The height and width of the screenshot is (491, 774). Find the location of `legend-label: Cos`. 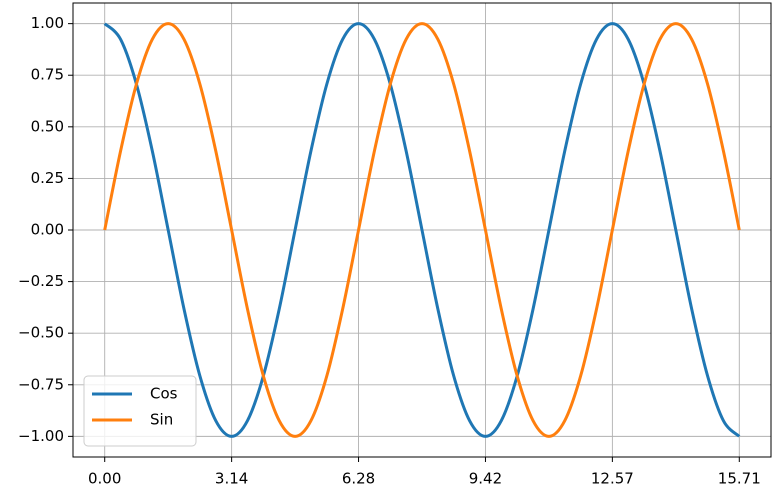

legend-label: Cos is located at coordinates (164, 394).